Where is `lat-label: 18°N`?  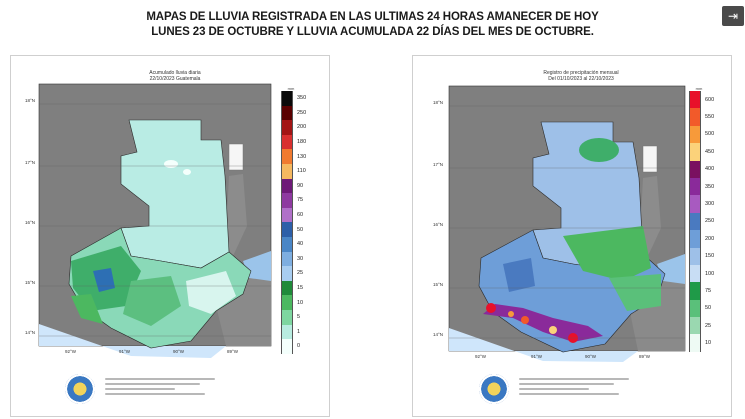
lat-label: 18°N is located at coordinates (438, 102).